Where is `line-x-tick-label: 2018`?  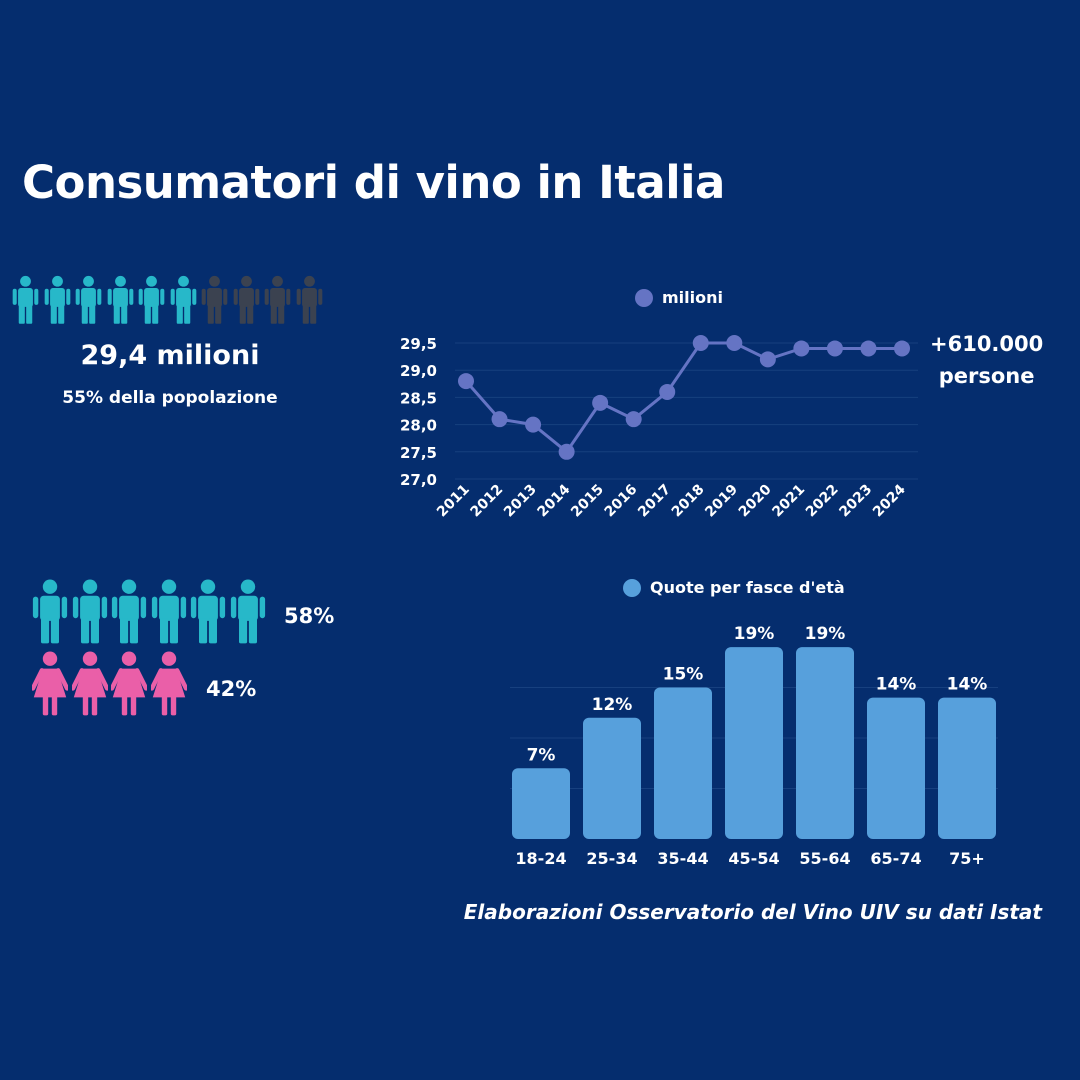
line-x-tick-label: 2018 is located at coordinates (688, 501).